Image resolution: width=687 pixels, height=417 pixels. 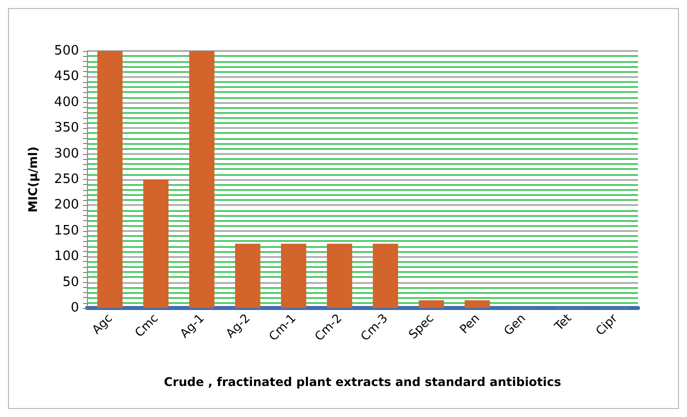 What do you see at coordinates (363, 382) in the screenshot?
I see `x-axis-title: Crude , fractinated plant extracts and standard antibiotics` at bounding box center [363, 382].